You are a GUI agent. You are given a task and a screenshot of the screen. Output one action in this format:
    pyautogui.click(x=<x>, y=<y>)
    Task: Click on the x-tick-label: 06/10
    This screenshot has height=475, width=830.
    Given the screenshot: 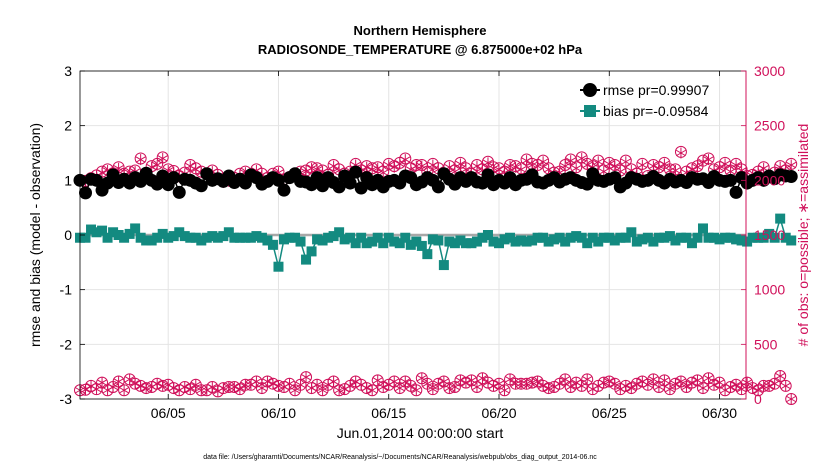 What is the action you would take?
    pyautogui.click(x=278, y=413)
    